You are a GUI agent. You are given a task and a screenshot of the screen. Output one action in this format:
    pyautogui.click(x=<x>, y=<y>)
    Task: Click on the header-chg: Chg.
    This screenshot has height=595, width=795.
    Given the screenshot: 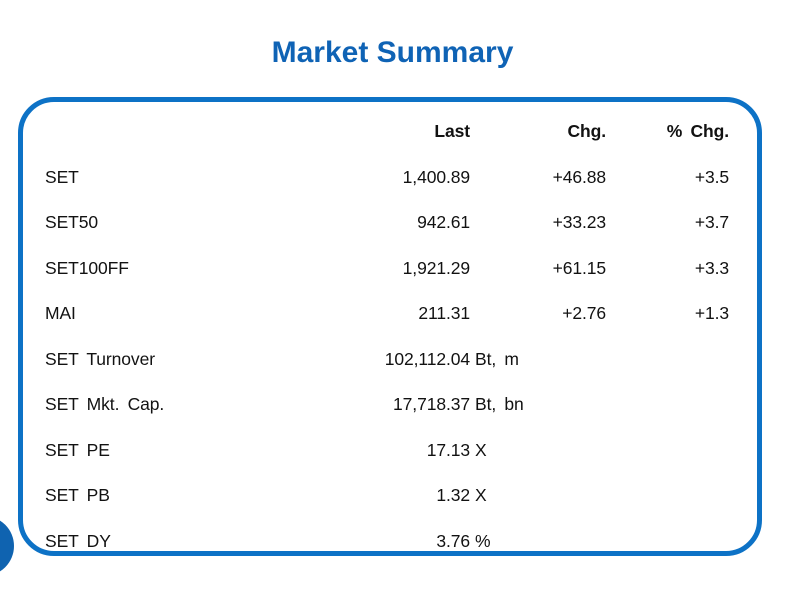 What is the action you would take?
    pyautogui.click(x=587, y=131)
    